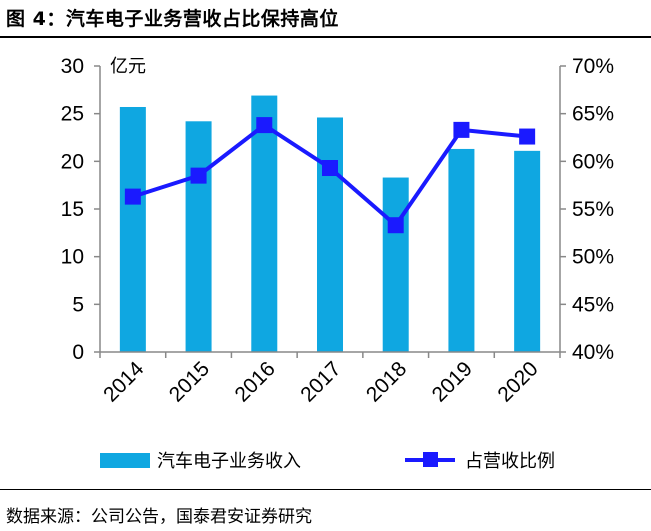 The width and height of the screenshot is (651, 531). What do you see at coordinates (325, 37) in the screenshot?
I see `title-rule` at bounding box center [325, 37].